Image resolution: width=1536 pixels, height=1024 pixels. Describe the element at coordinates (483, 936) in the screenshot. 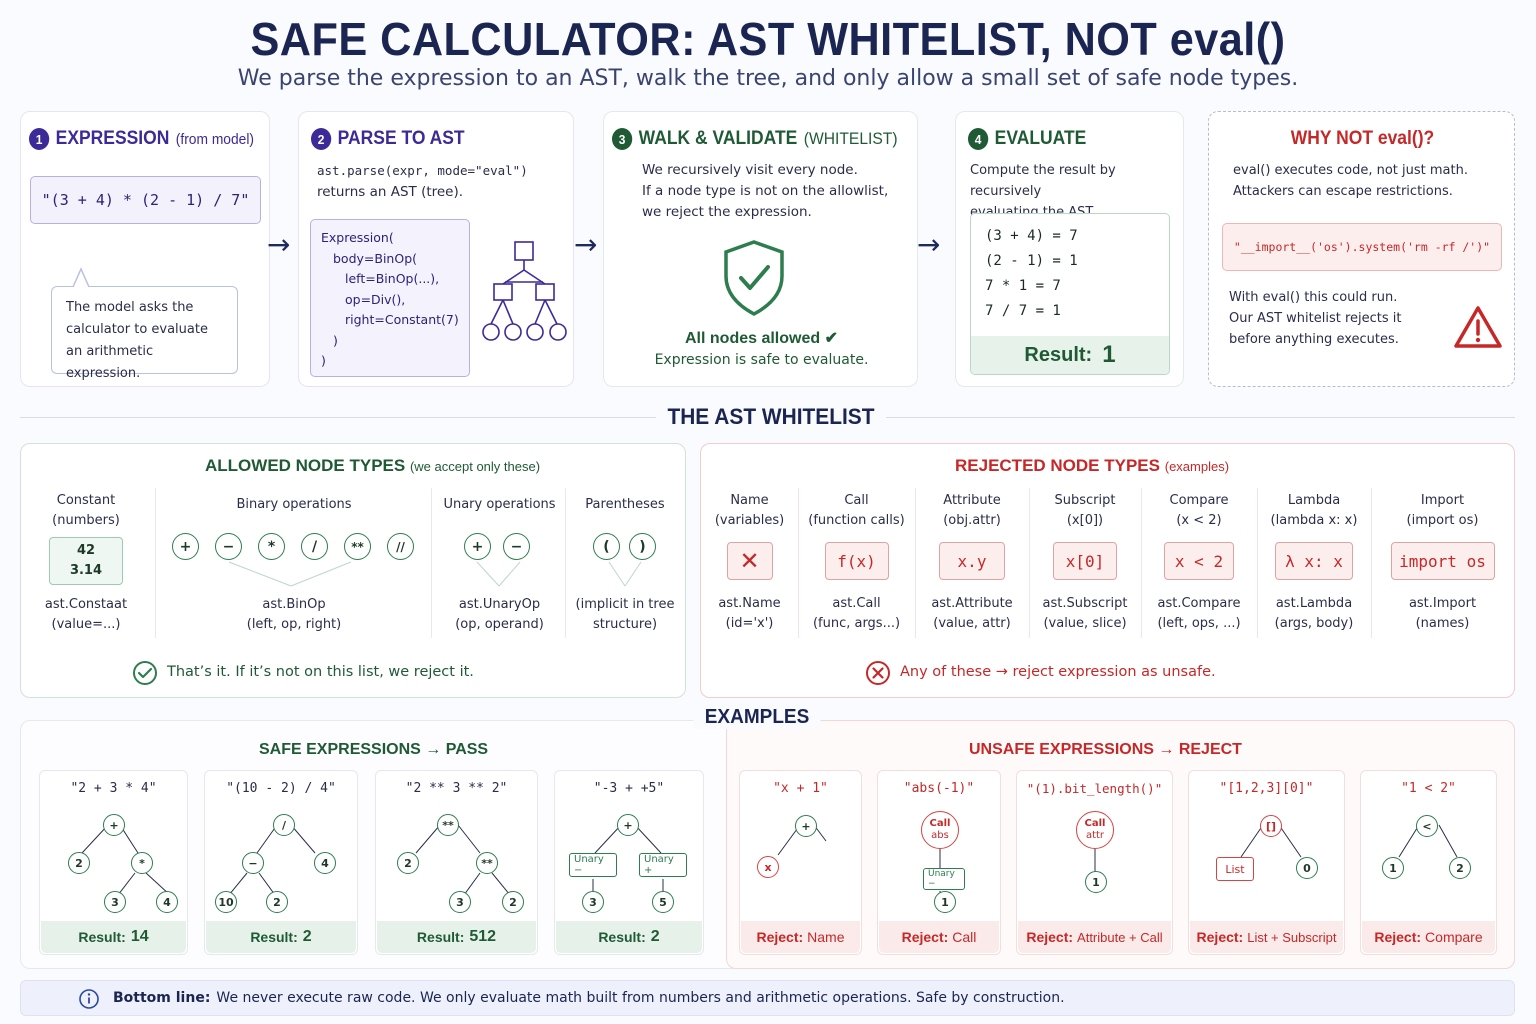

I see `result-value: 512` at that location.